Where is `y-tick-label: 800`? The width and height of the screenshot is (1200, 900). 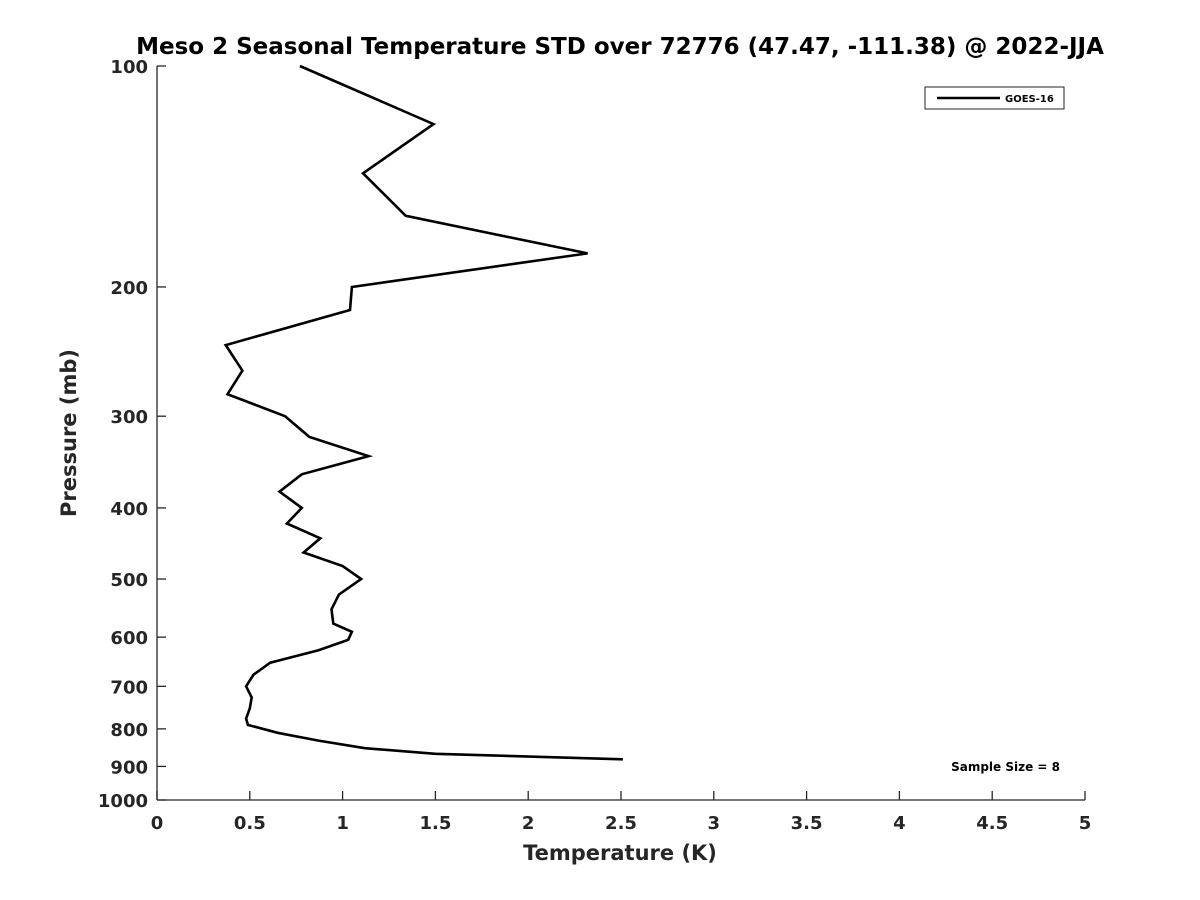 y-tick-label: 800 is located at coordinates (129, 730).